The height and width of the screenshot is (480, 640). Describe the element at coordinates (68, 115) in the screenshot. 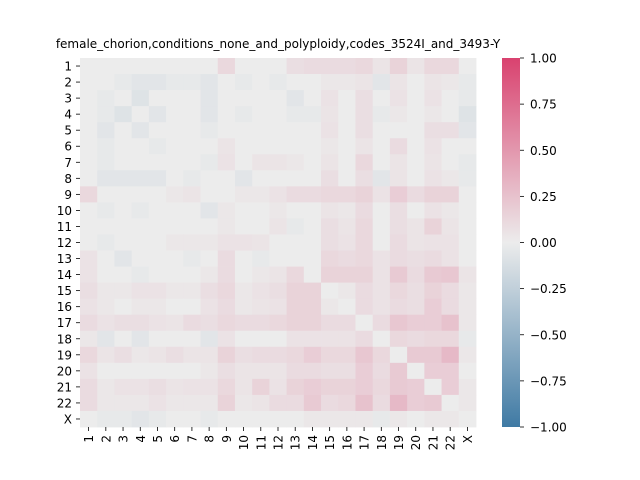

I see `row-tick-label: 4` at that location.